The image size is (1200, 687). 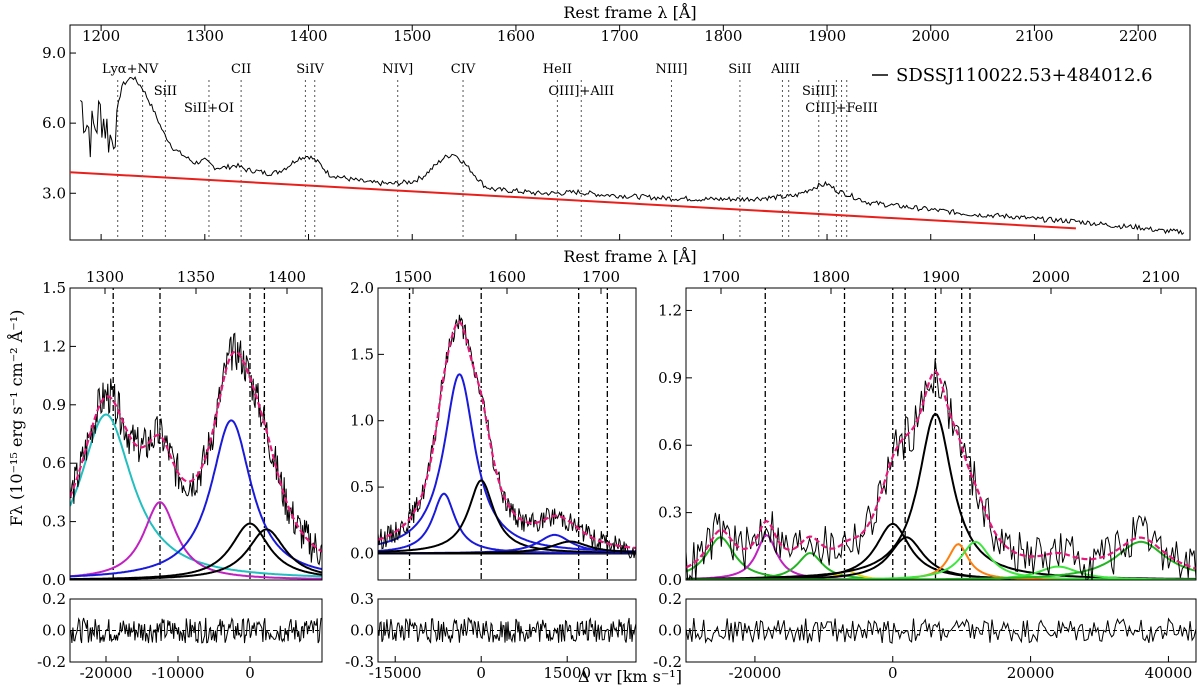 I want to click on emission-line-label: CII, so click(x=241, y=69).